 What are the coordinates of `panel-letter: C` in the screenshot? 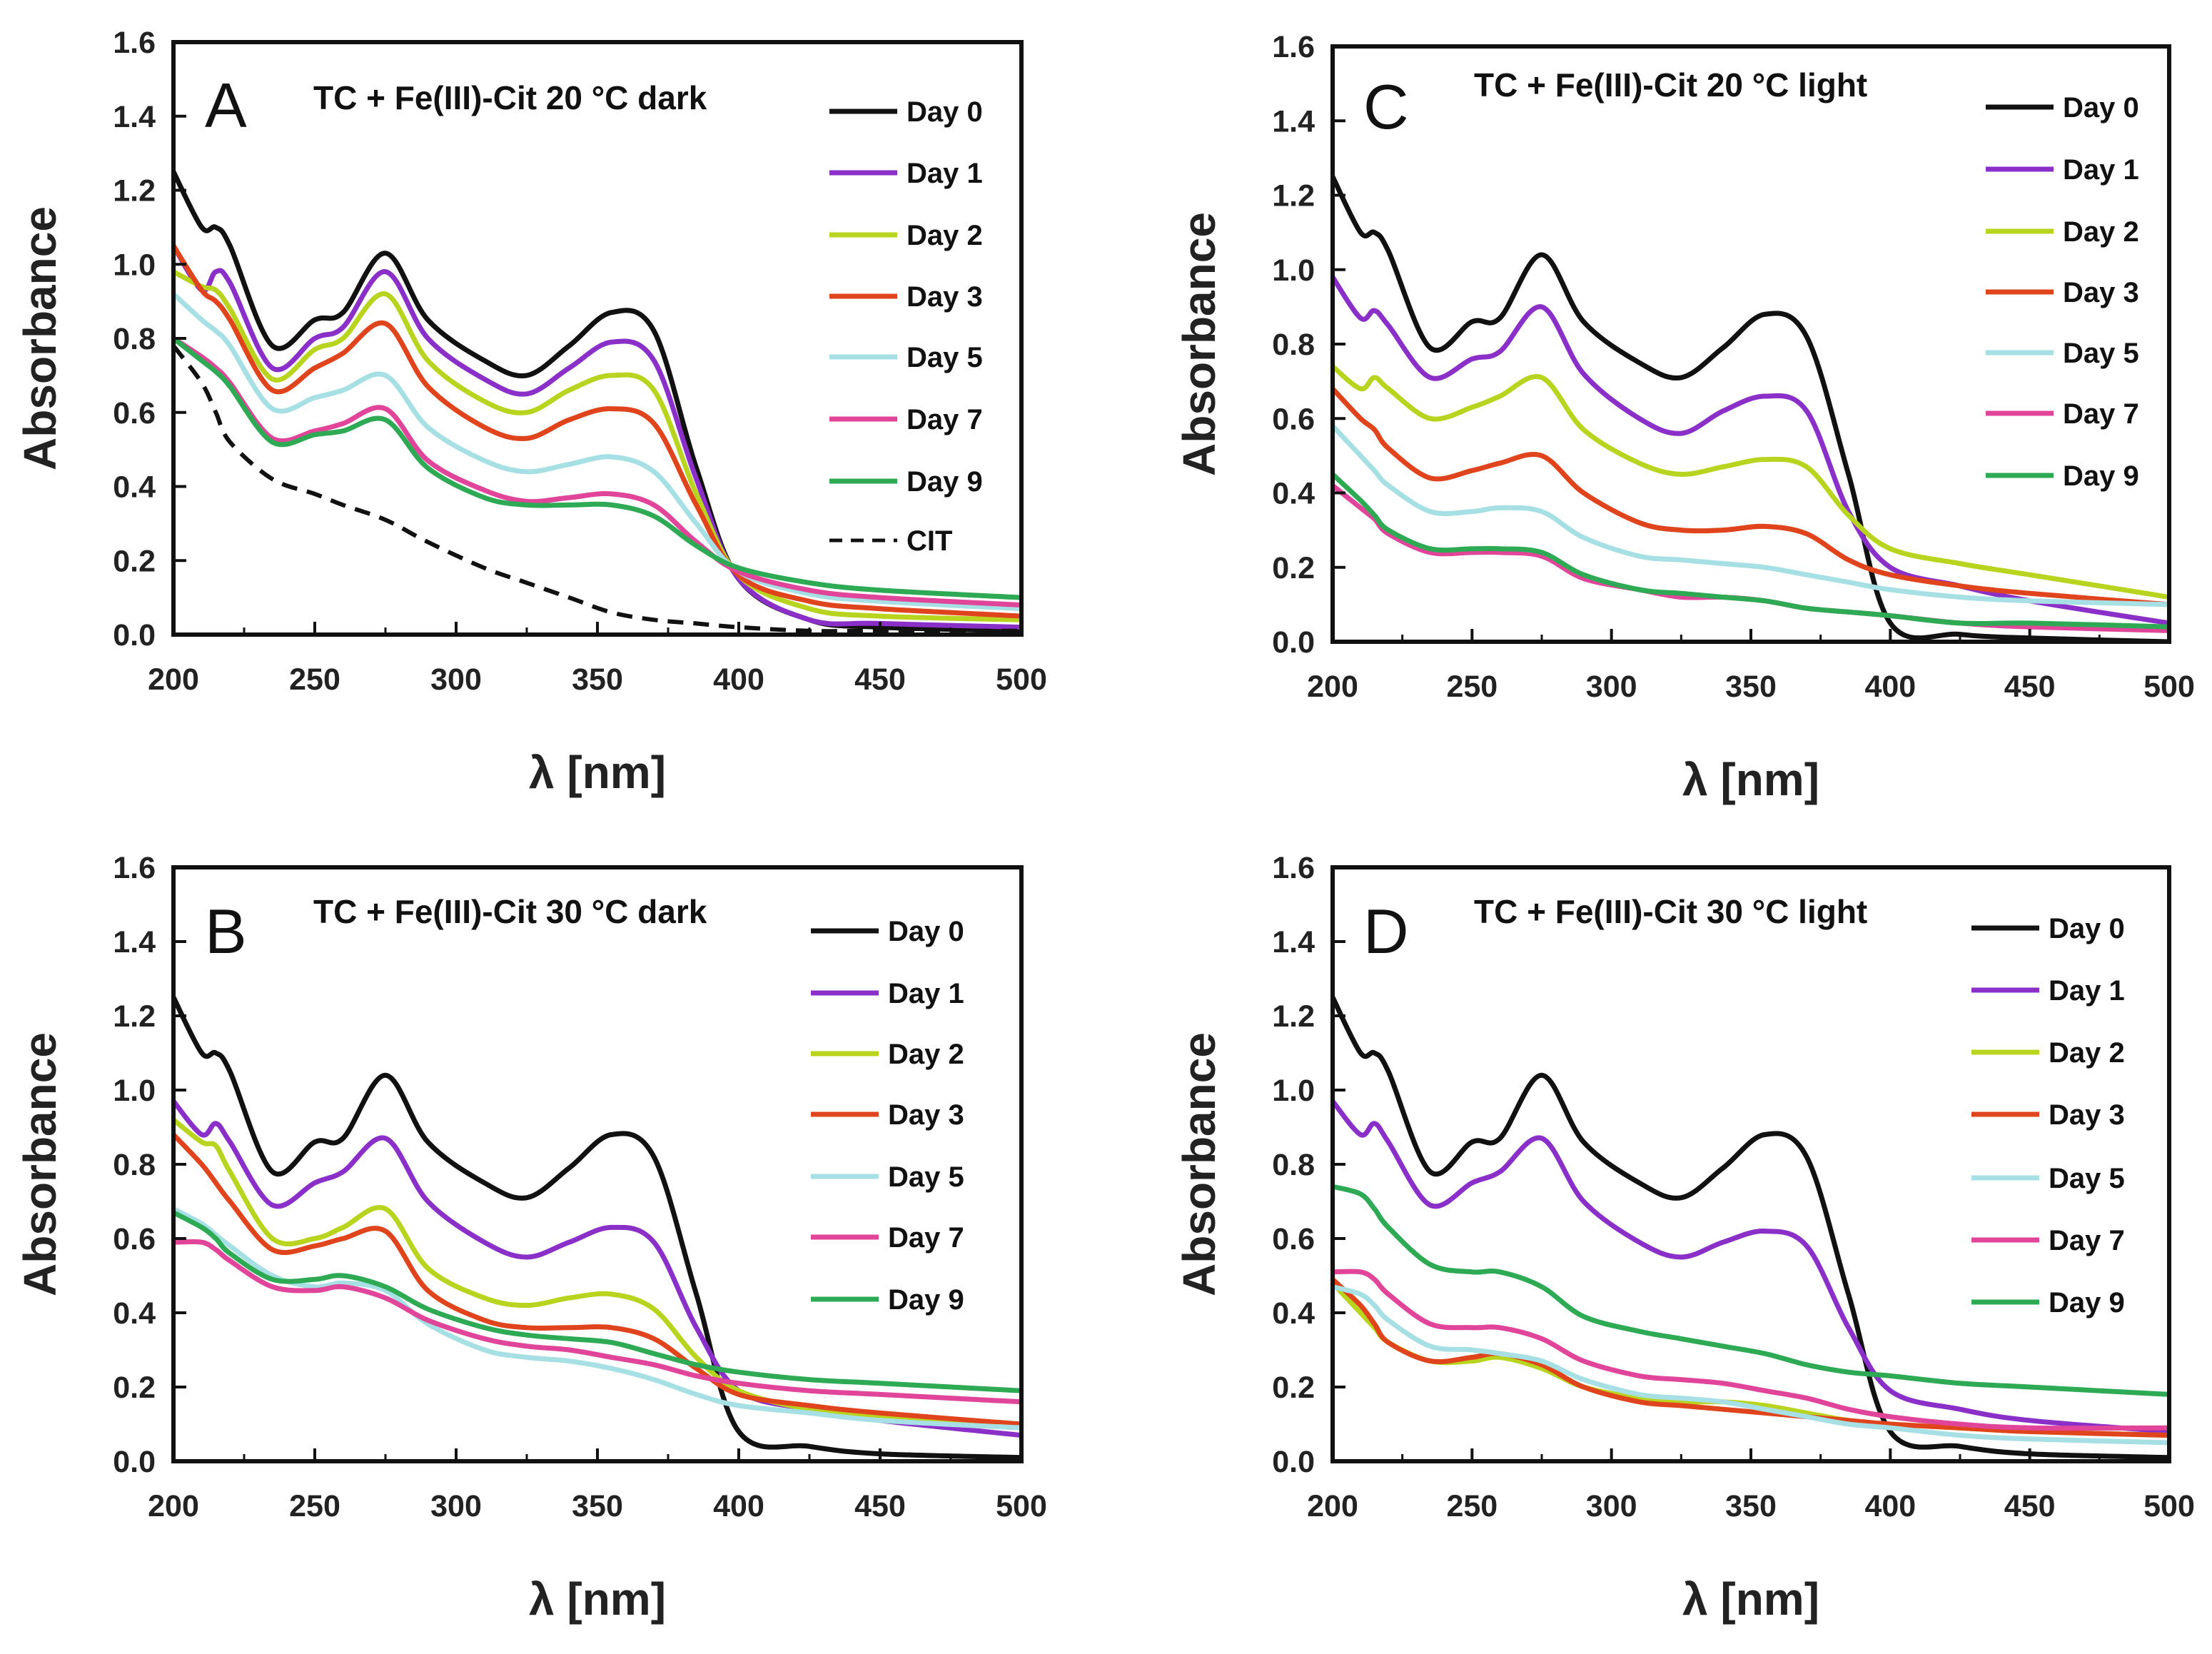 It's located at (1386, 106).